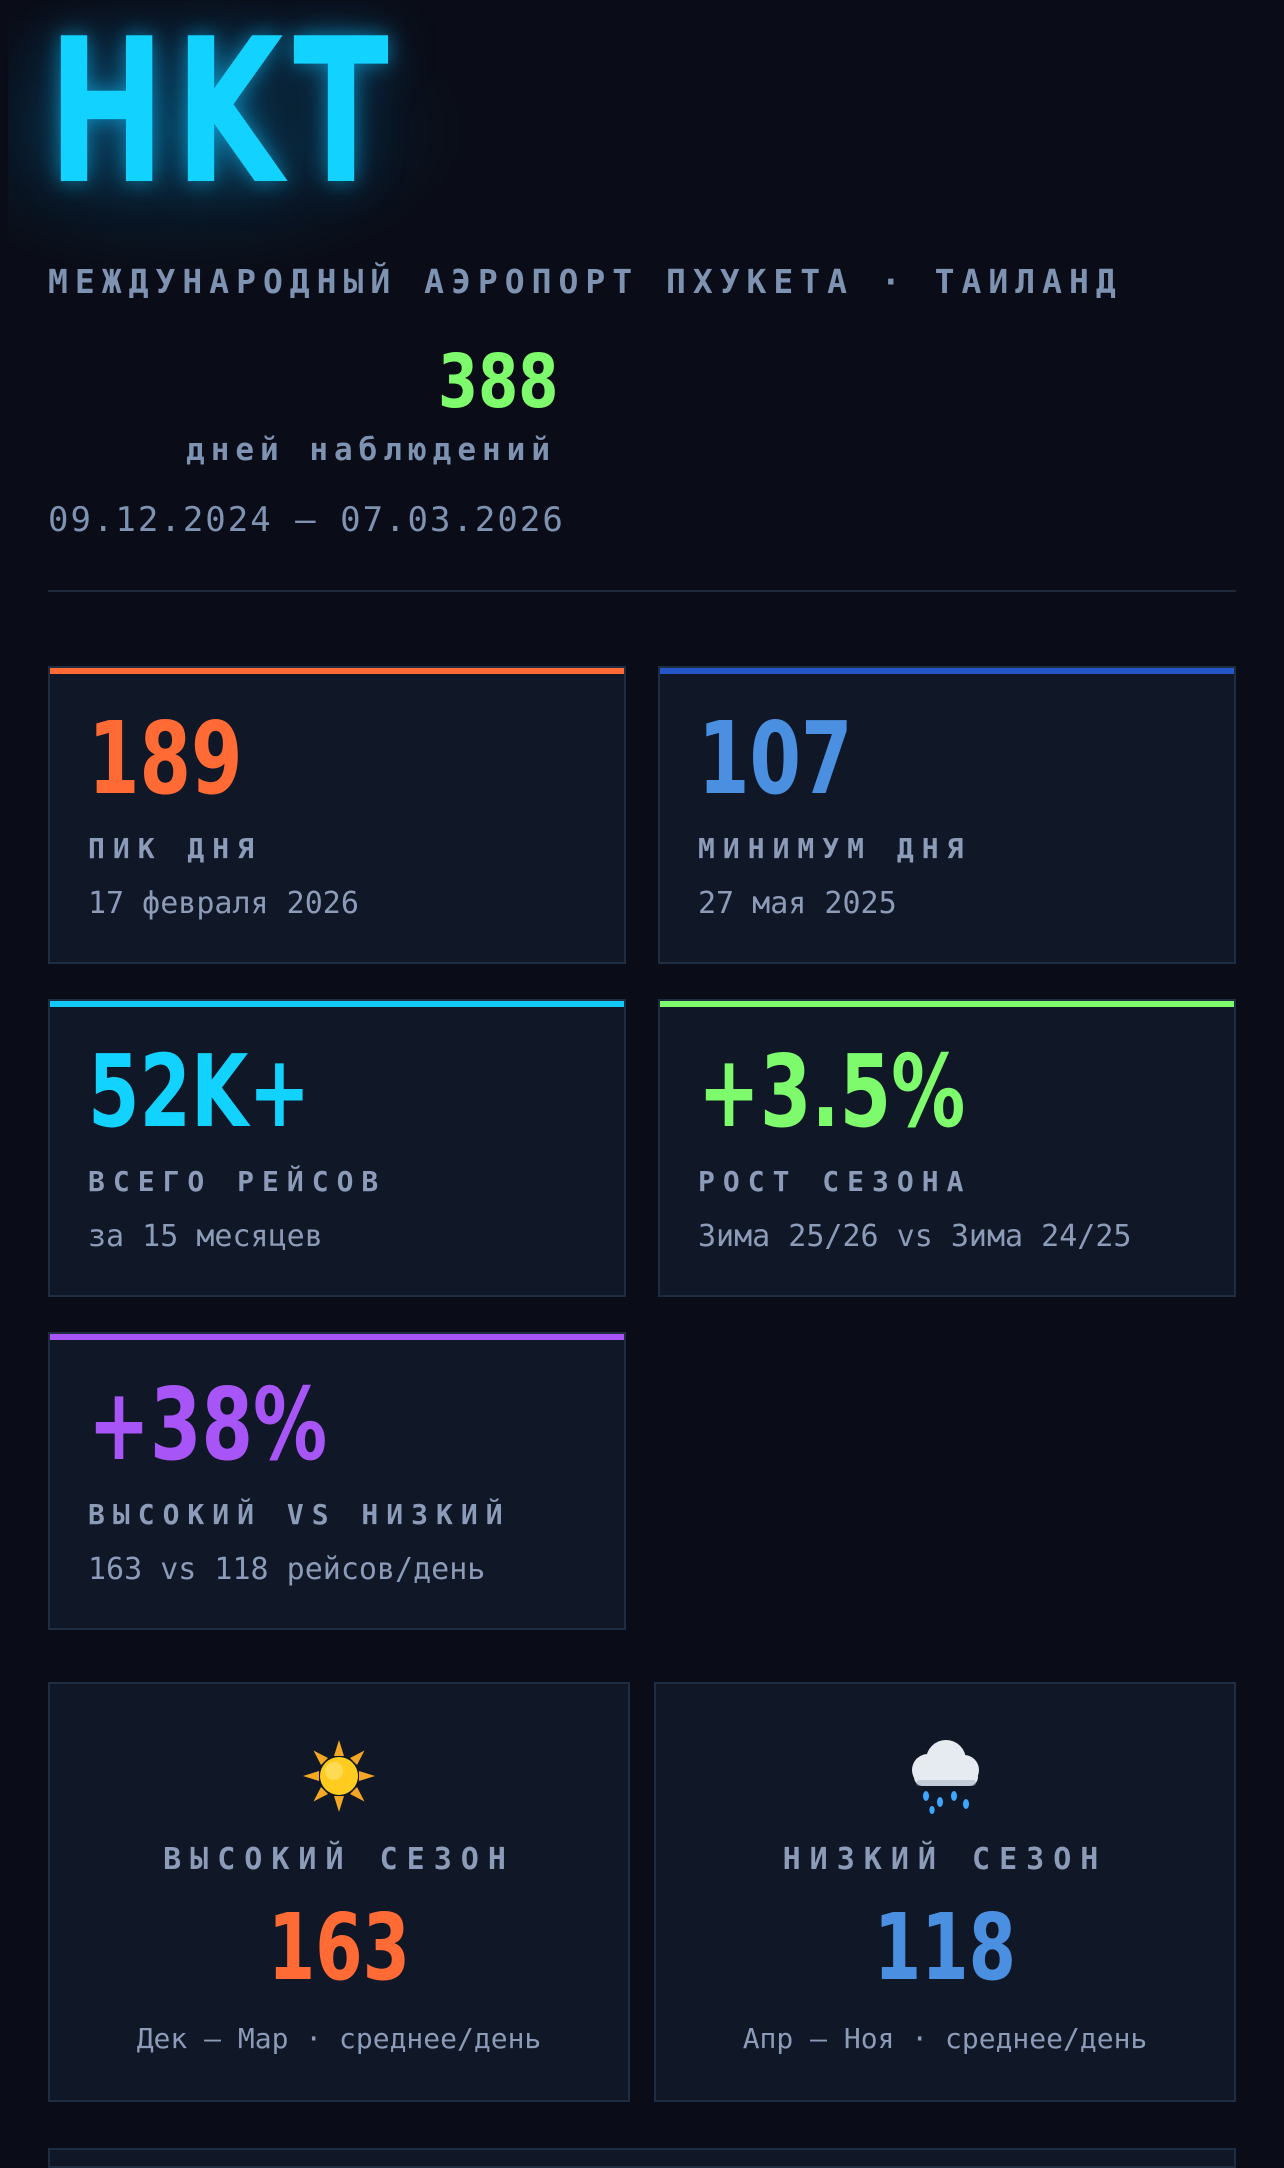 The height and width of the screenshot is (2168, 1284). What do you see at coordinates (835, 848) in the screenshot?
I see `stat-label: МИНИМУМ ДНЯ` at bounding box center [835, 848].